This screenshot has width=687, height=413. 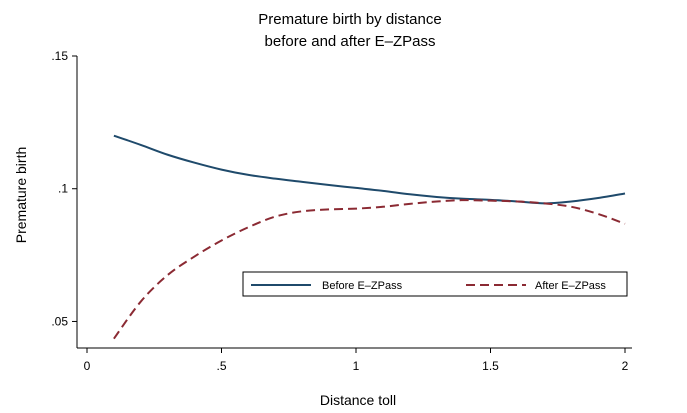 I want to click on series-line-before, so click(x=369, y=169).